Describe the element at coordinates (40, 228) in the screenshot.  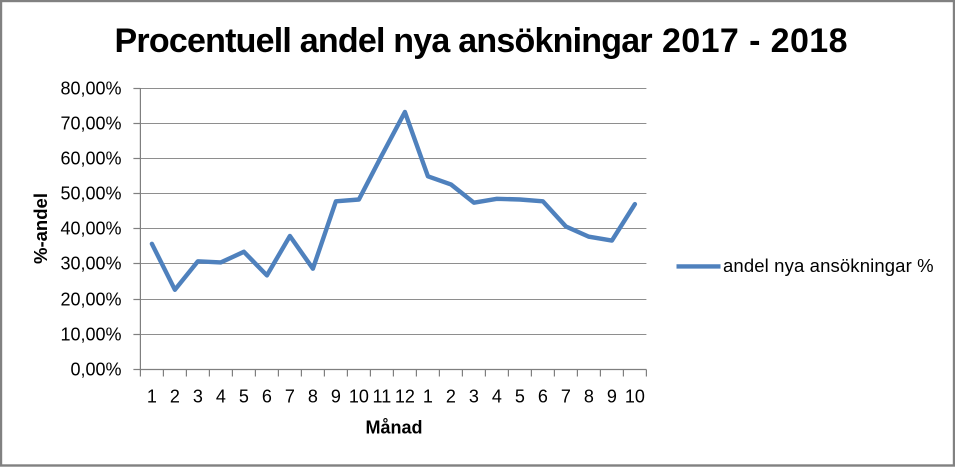
I see `svg-text: %-andel` at that location.